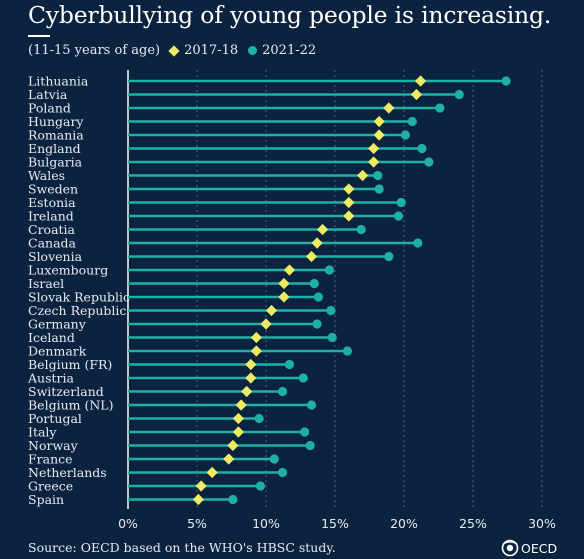 The width and height of the screenshot is (584, 559). Describe the element at coordinates (49, 108) in the screenshot. I see `category-label: Poland` at that location.